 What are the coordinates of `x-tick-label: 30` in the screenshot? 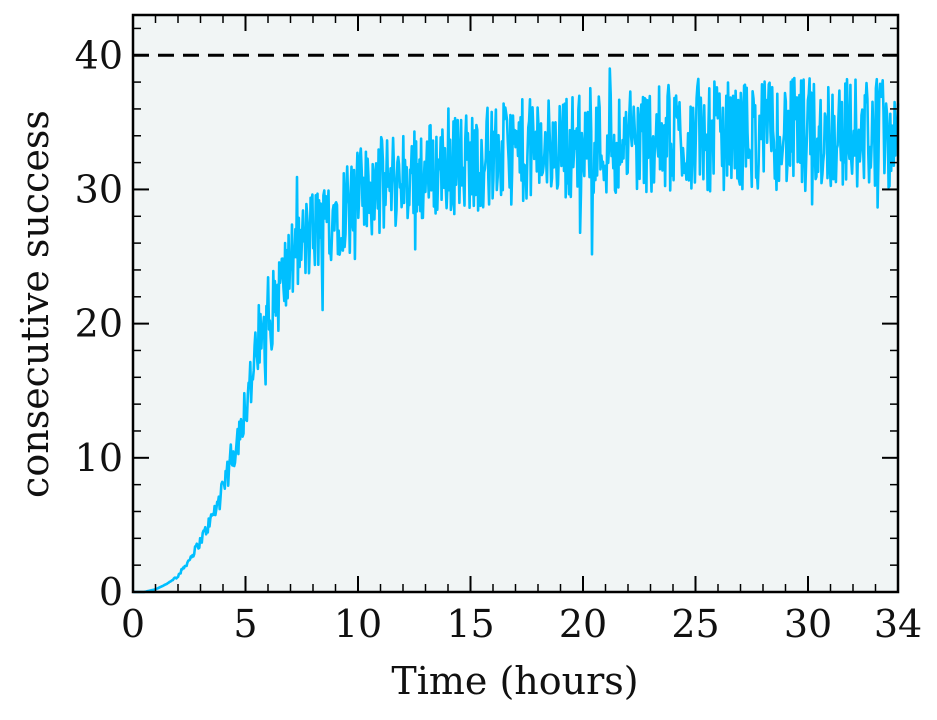 It's located at (808, 624).